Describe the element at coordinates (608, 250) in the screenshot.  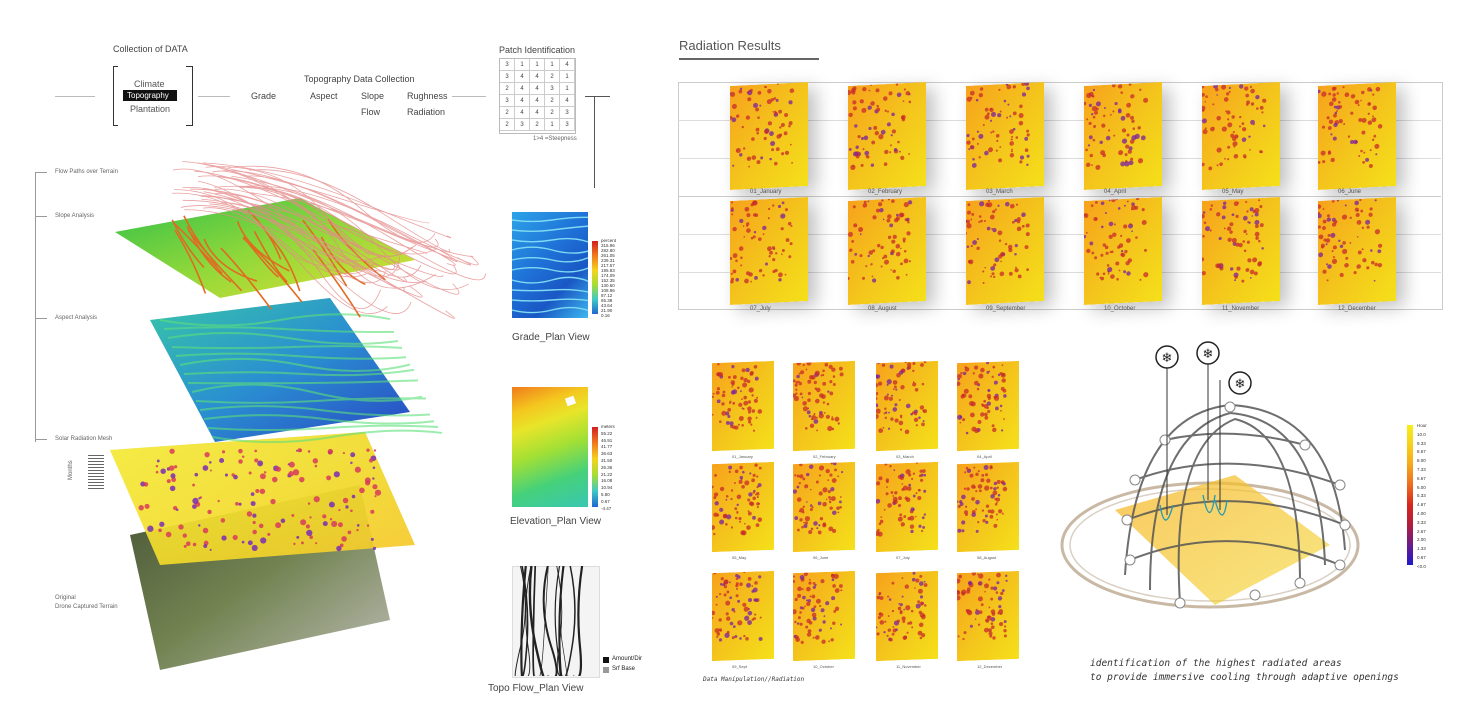
I see `legend-value: 282.80` at that location.